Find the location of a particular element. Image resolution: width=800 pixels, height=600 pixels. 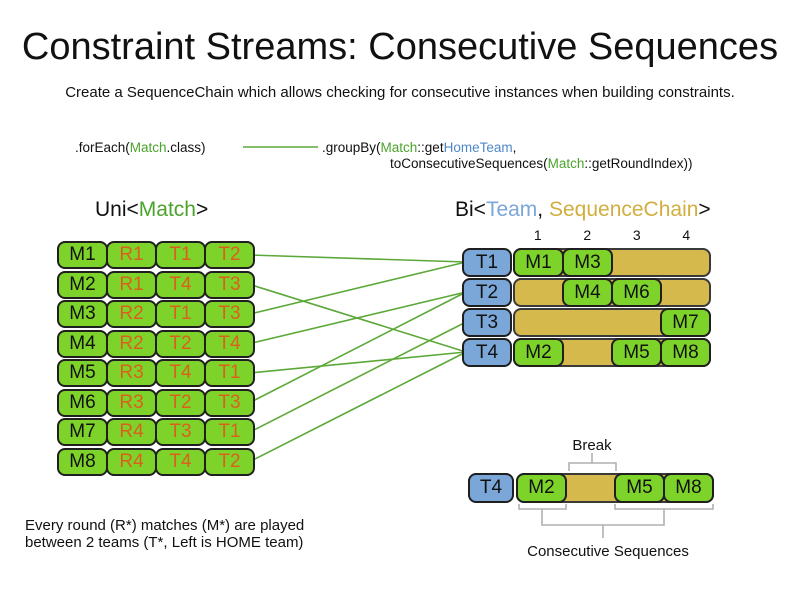

match-row-m1: M1 R1 T1 T2 is located at coordinates (156, 255).